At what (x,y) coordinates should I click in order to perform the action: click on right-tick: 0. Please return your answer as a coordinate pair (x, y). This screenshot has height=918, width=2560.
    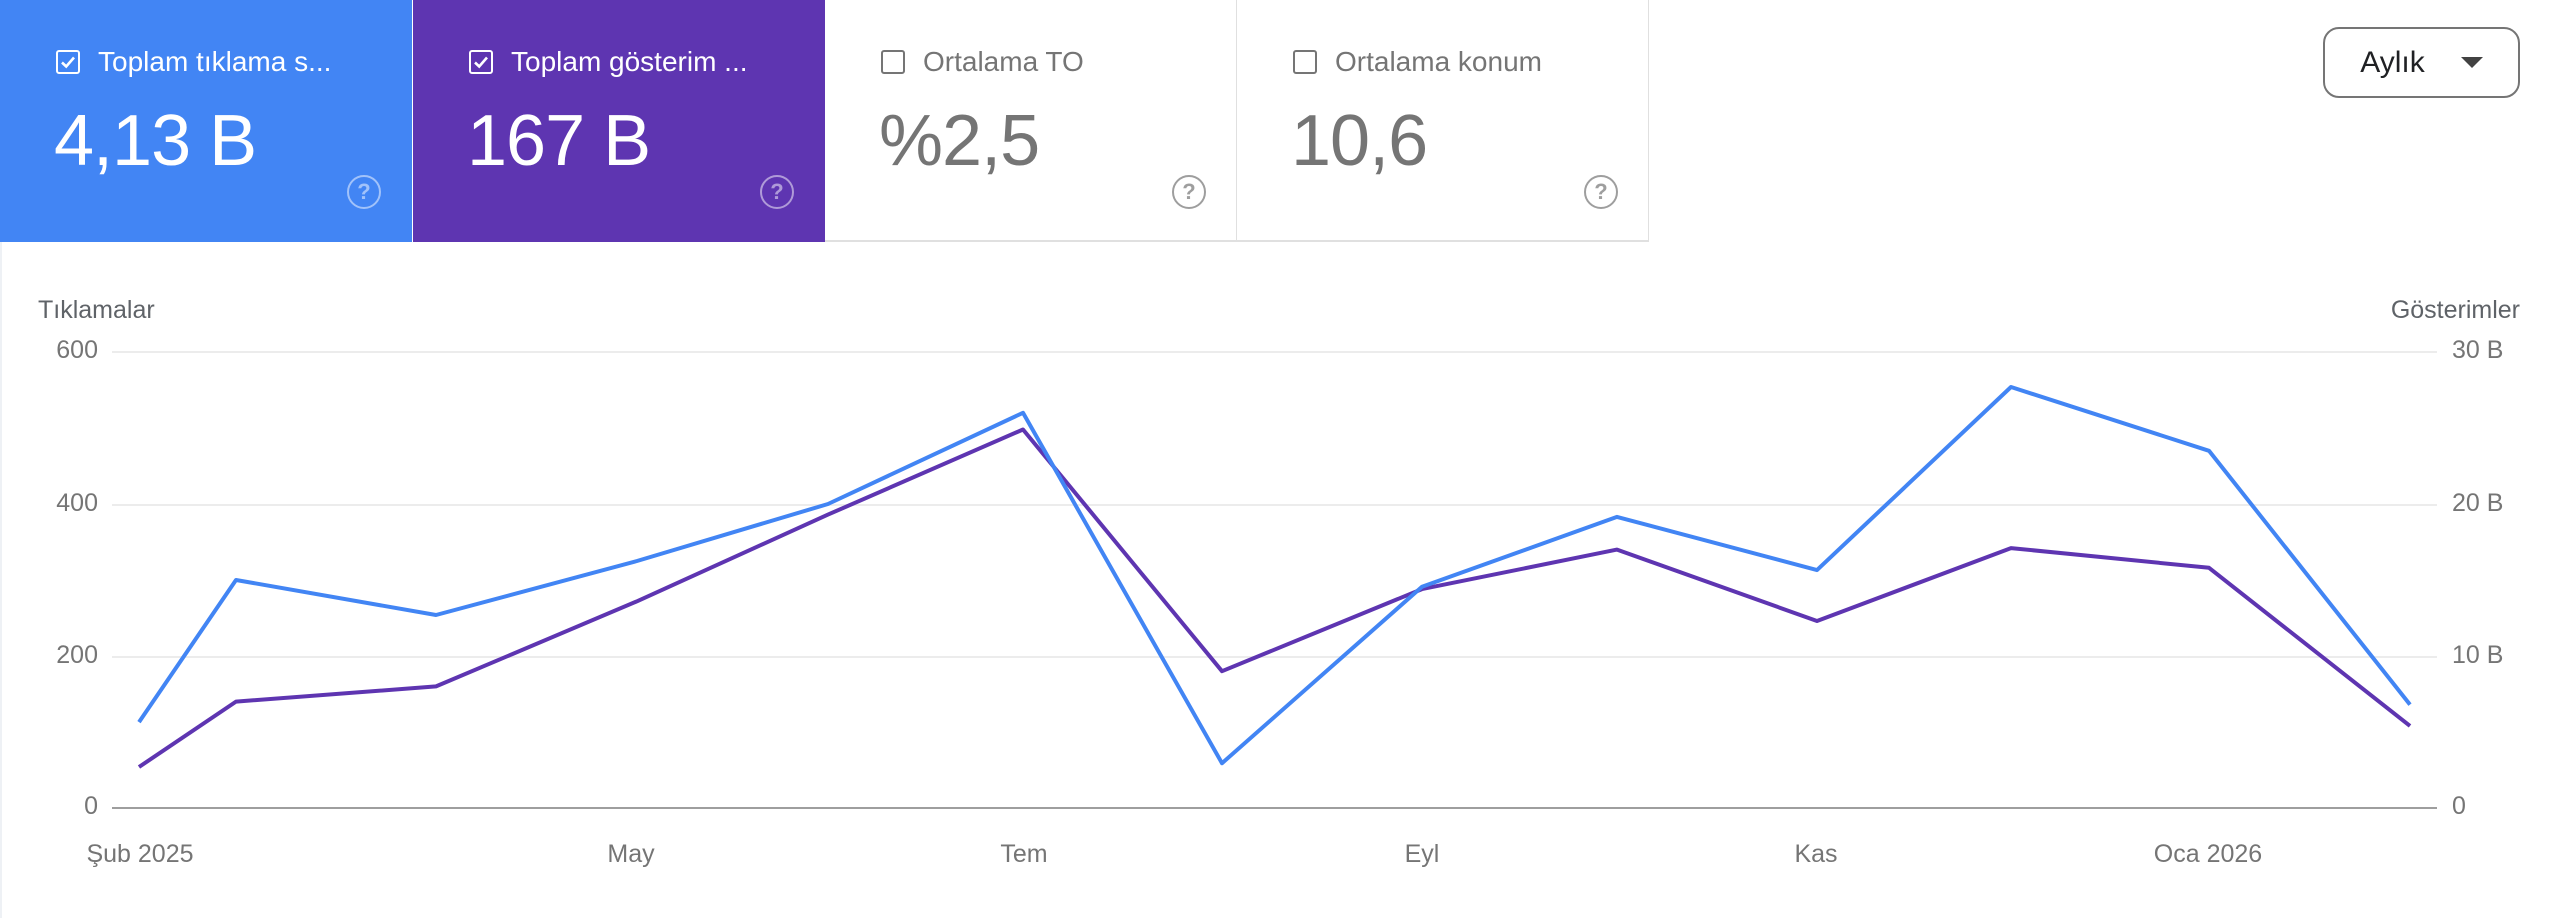
    Looking at the image, I should click on (2459, 806).